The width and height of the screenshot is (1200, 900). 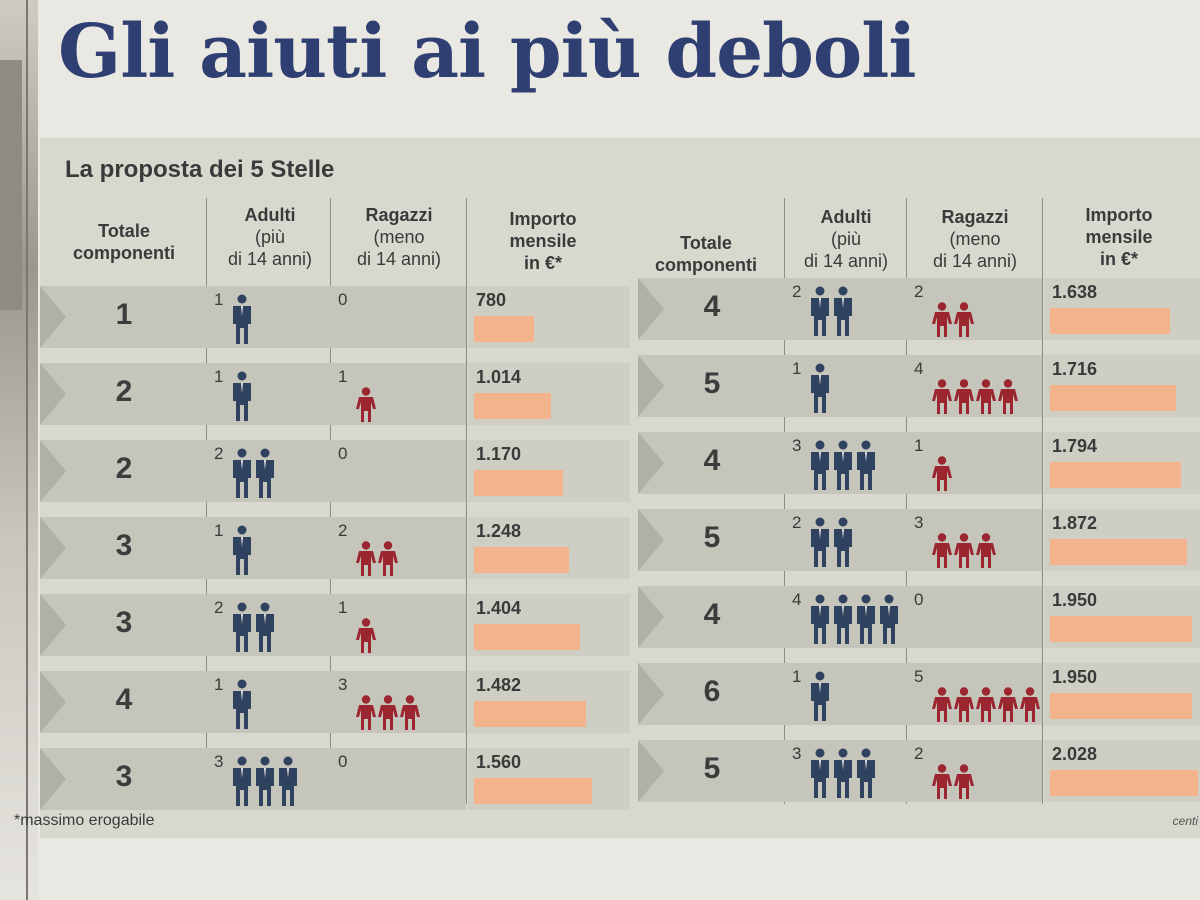 What do you see at coordinates (124, 622) in the screenshot?
I see `total-components: 3` at bounding box center [124, 622].